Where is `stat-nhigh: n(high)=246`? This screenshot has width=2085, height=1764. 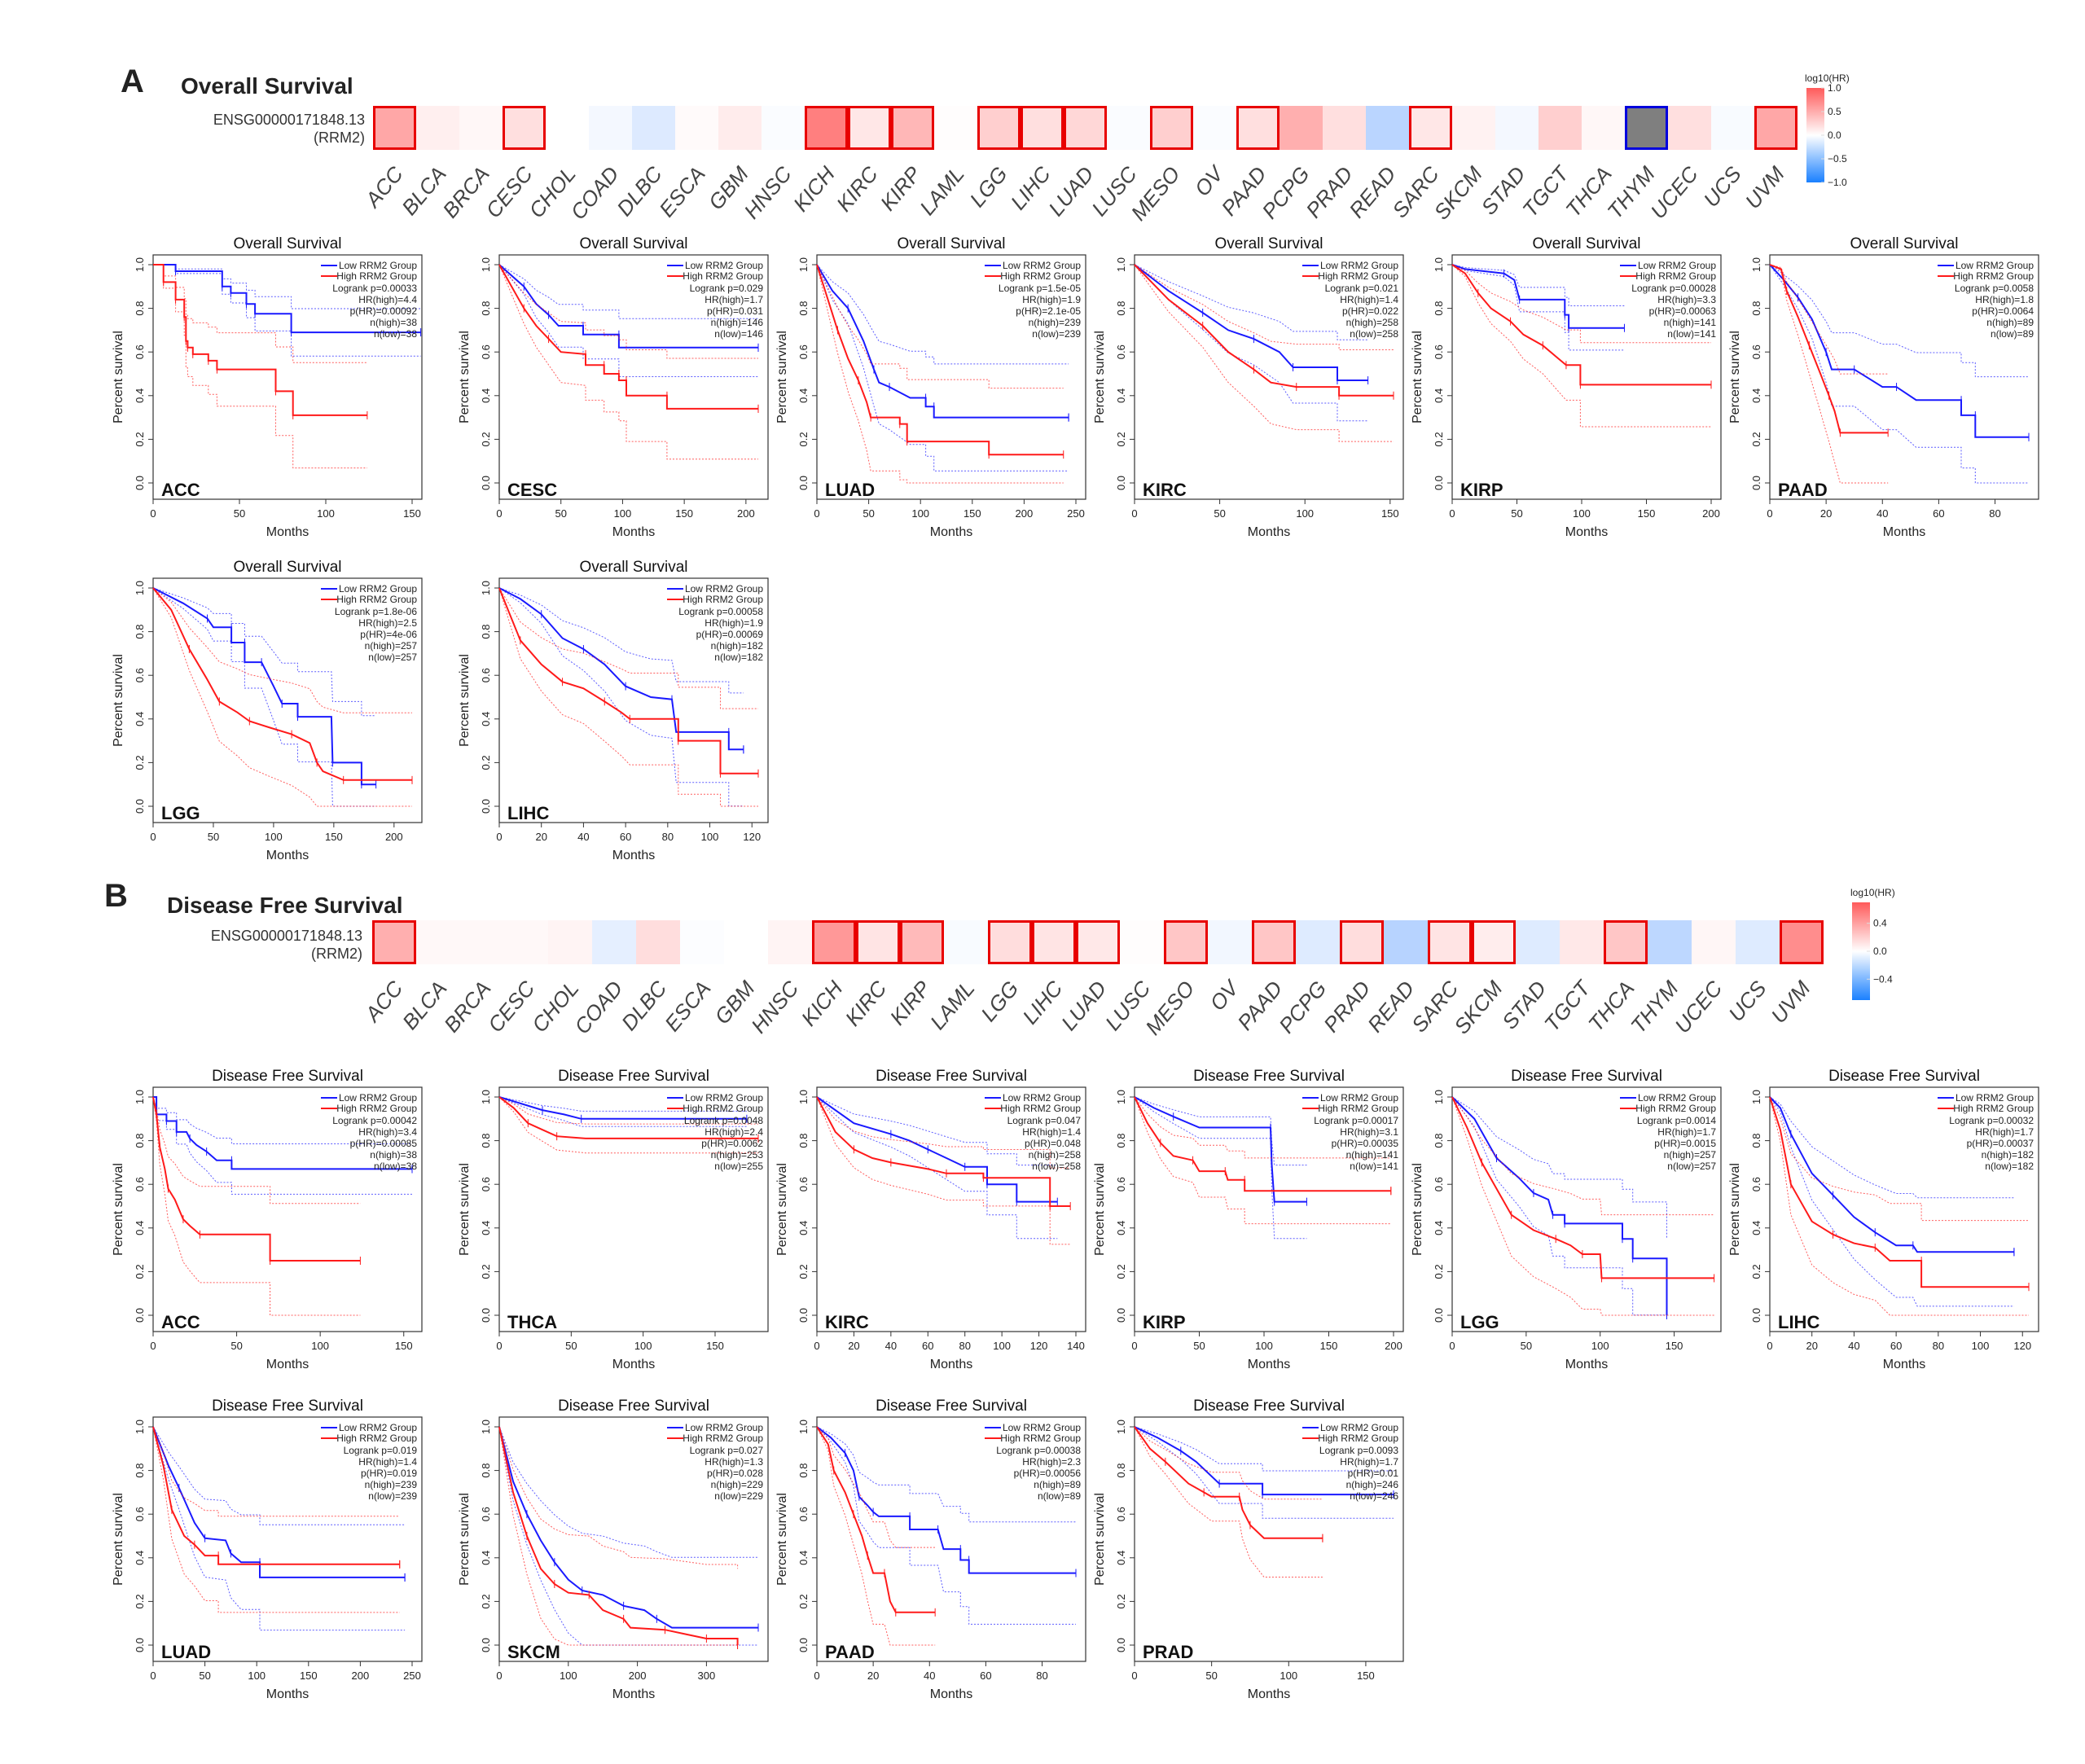 stat-nhigh: n(high)=246 is located at coordinates (1372, 1484).